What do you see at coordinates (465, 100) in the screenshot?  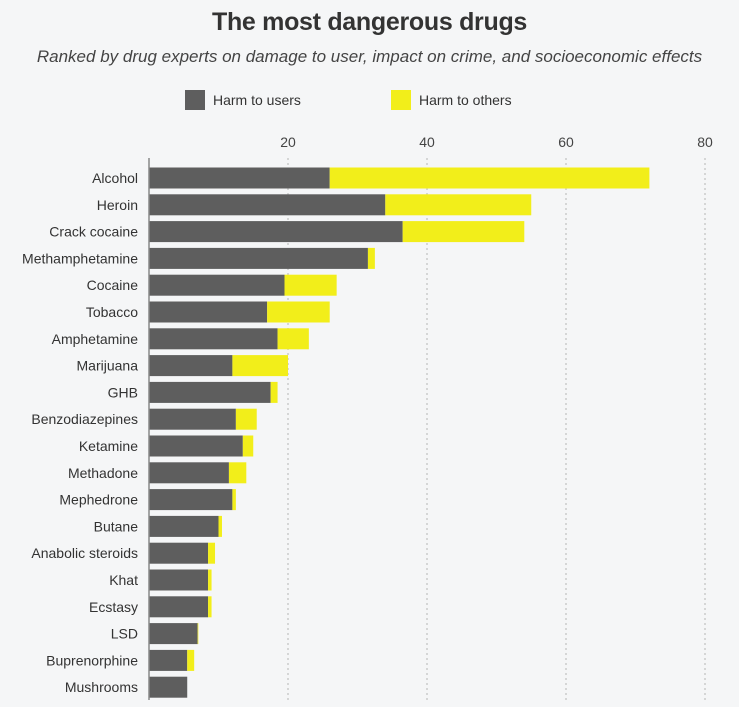 I see `legend-label-others: Harm to others` at bounding box center [465, 100].